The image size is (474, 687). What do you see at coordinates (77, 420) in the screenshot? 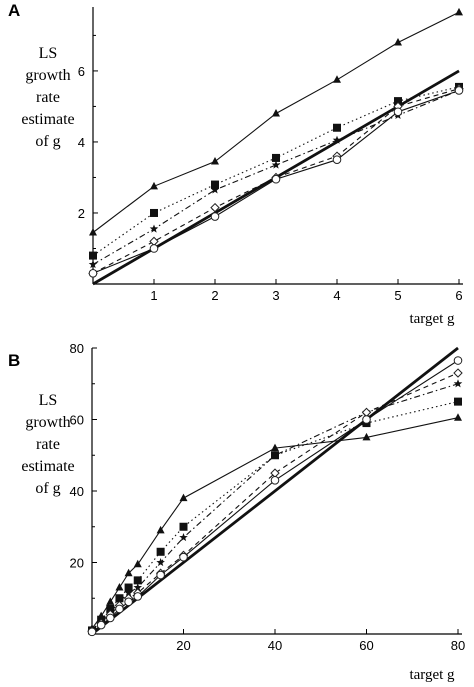
I see `y-tick-label: 60` at bounding box center [77, 420].